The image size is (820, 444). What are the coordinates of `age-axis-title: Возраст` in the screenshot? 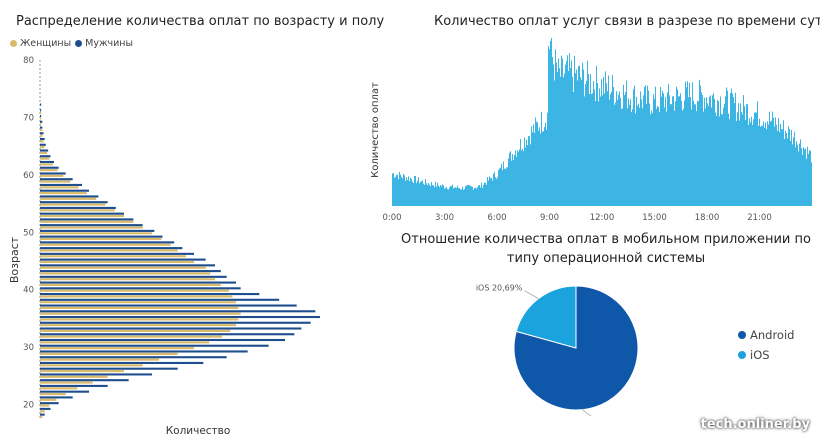 It's located at (14, 259).